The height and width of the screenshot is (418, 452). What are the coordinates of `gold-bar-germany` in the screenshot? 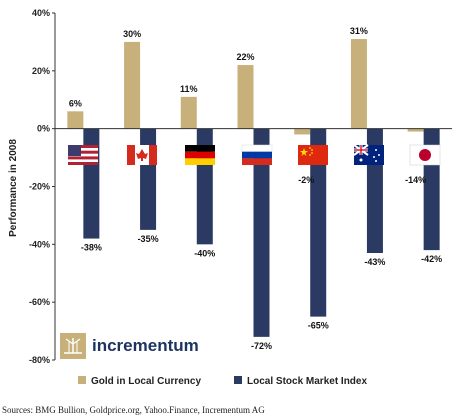 It's located at (188, 112).